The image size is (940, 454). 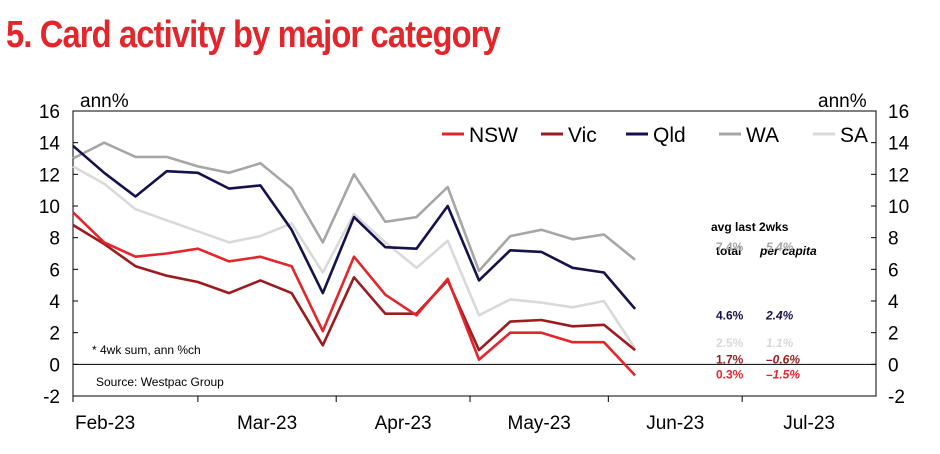 I want to click on table-total-wa: 7.4%, so click(x=730, y=247).